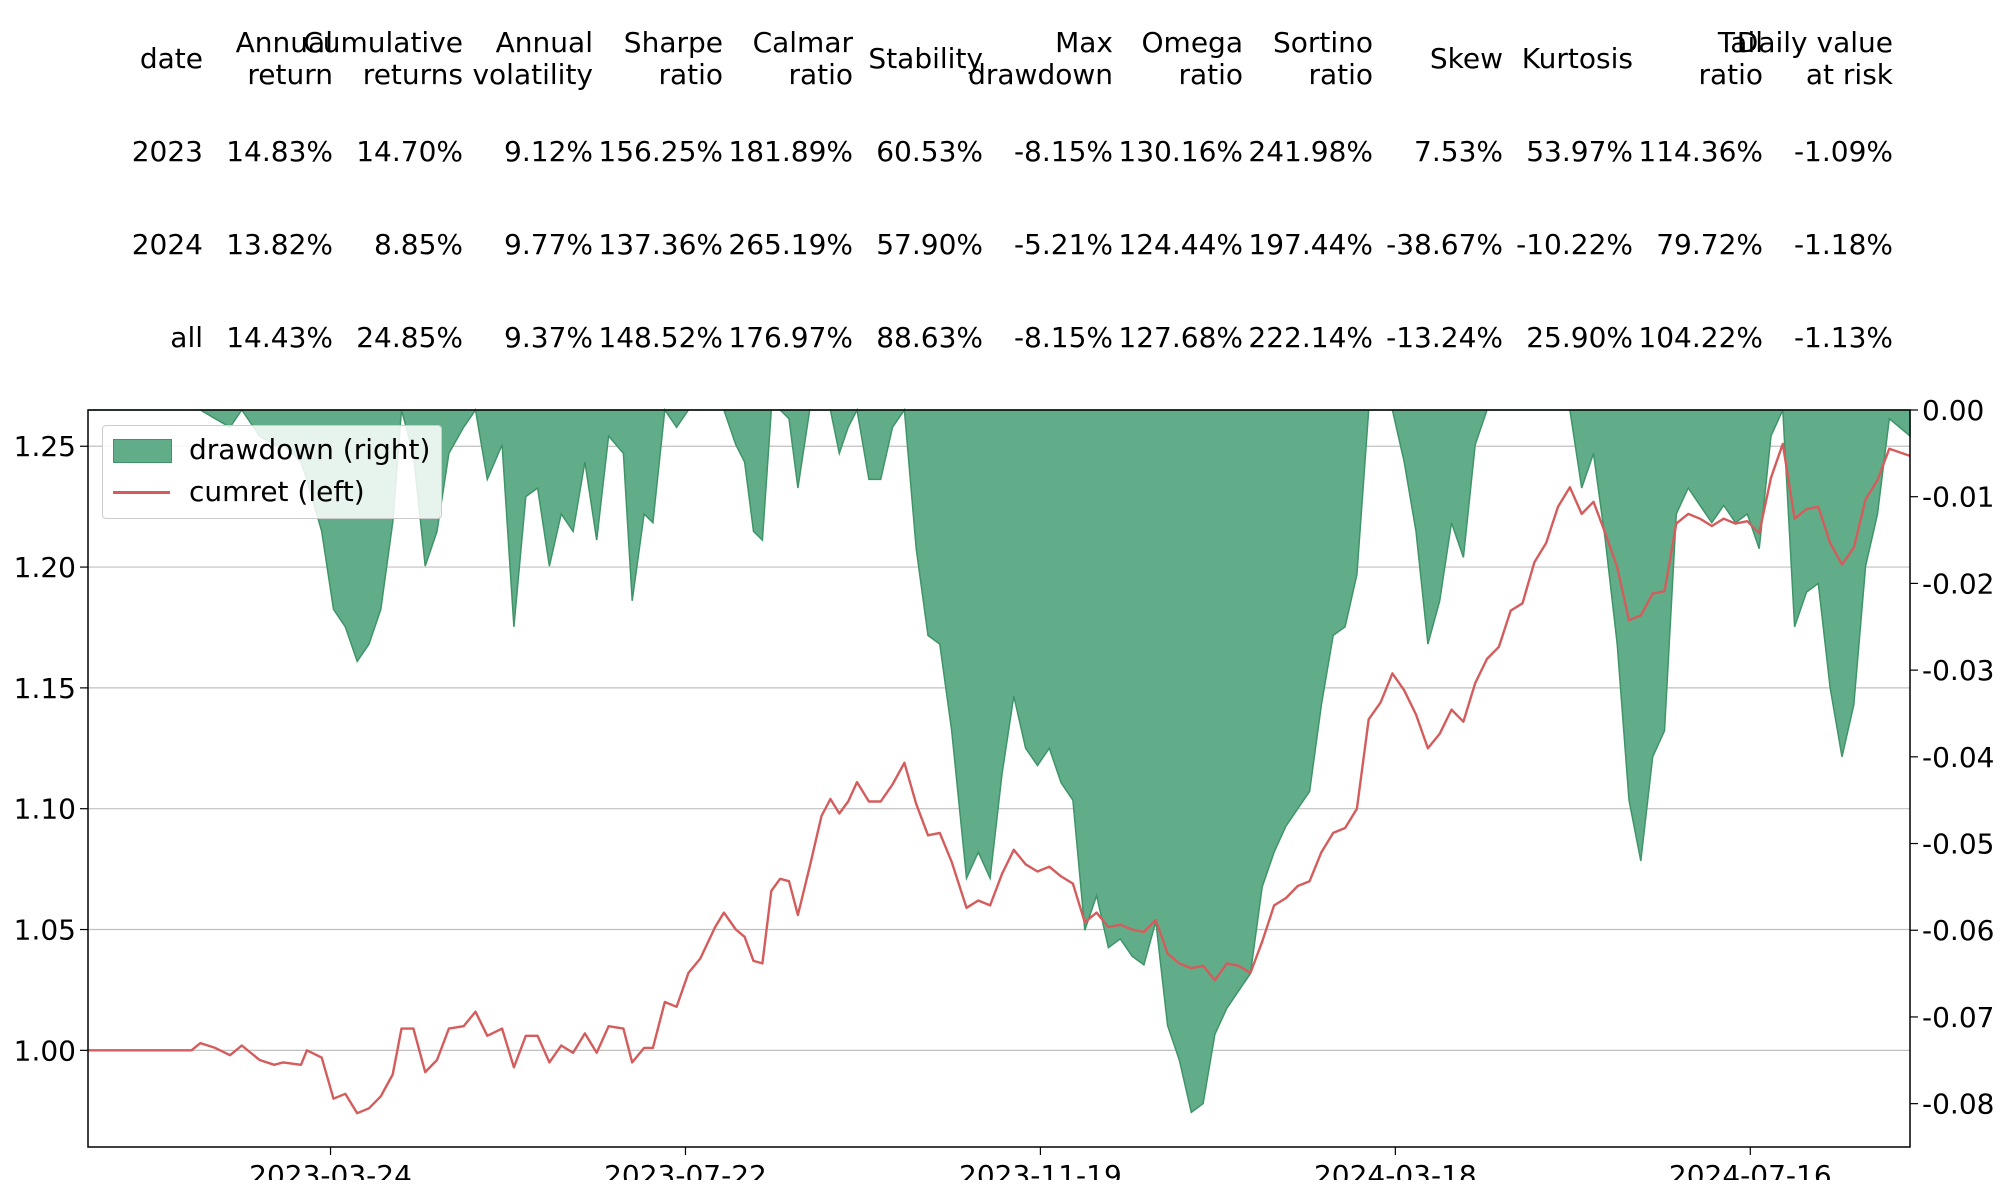 This screenshot has height=1200, width=2000. Describe the element at coordinates (929, 151) in the screenshot. I see `table-cell: 60.53%` at that location.